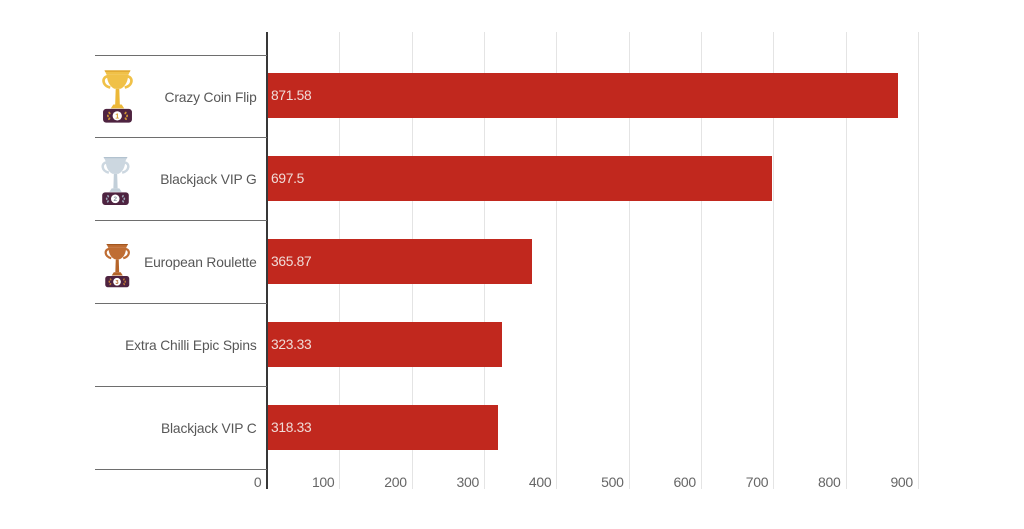 Image resolution: width=1024 pixels, height=529 pixels. I want to click on svg-text: 2, so click(115, 199).